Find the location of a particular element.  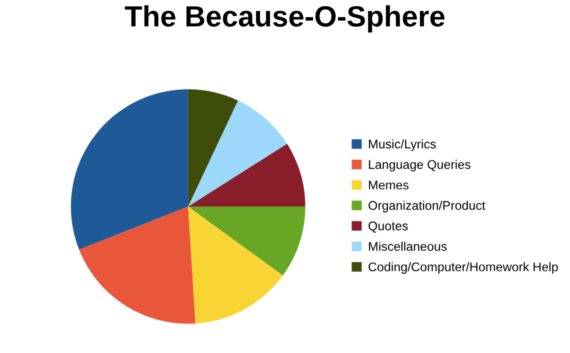

legend-label: Language Queries is located at coordinates (419, 166).